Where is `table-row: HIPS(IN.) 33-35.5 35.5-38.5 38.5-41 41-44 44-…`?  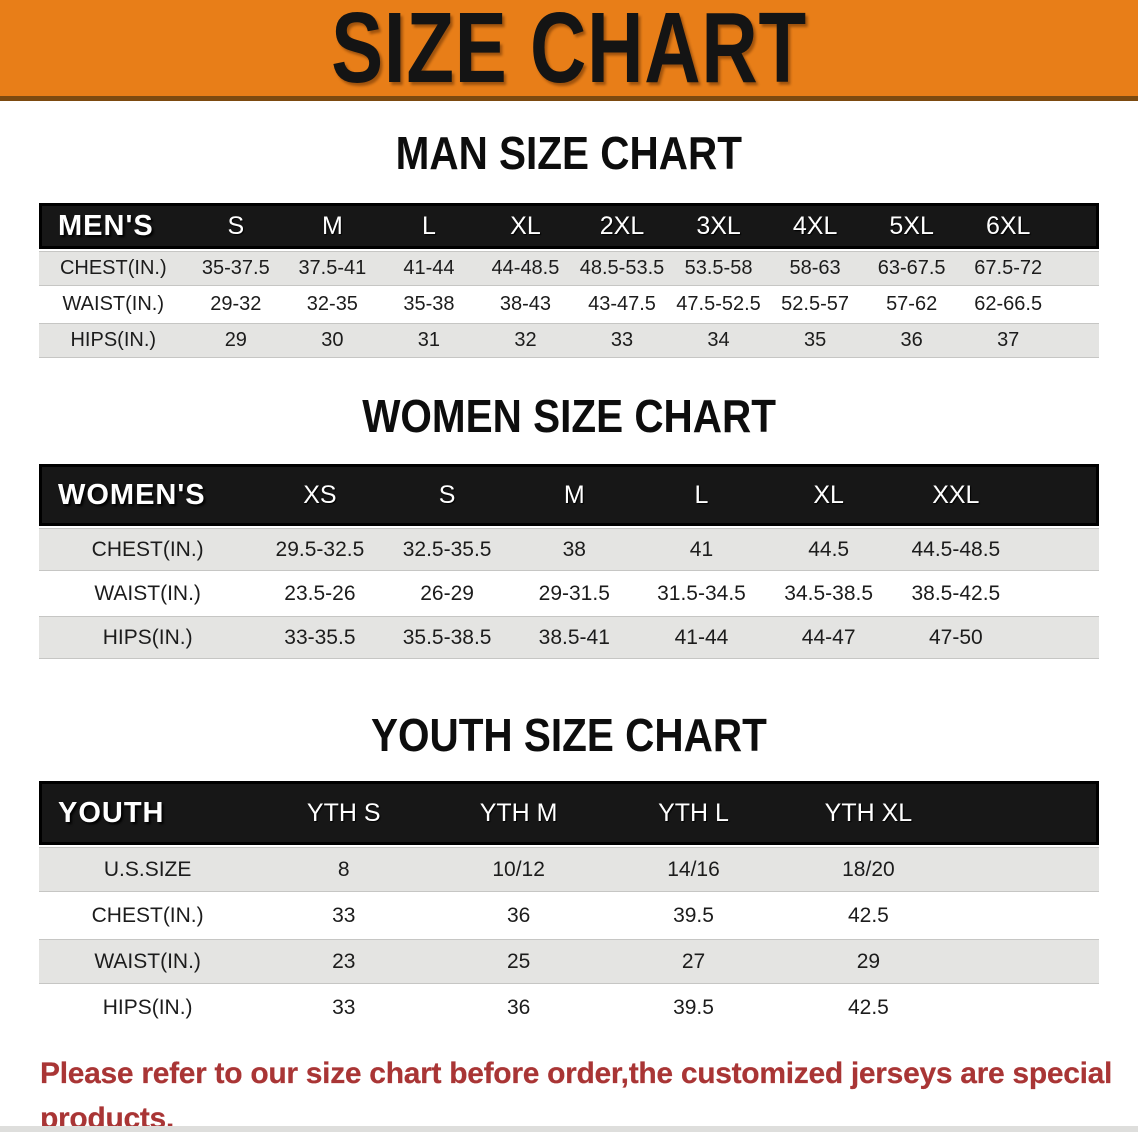 table-row: HIPS(IN.) 33-35.5 35.5-38.5 38.5-41 41-44 44-… is located at coordinates (569, 637).